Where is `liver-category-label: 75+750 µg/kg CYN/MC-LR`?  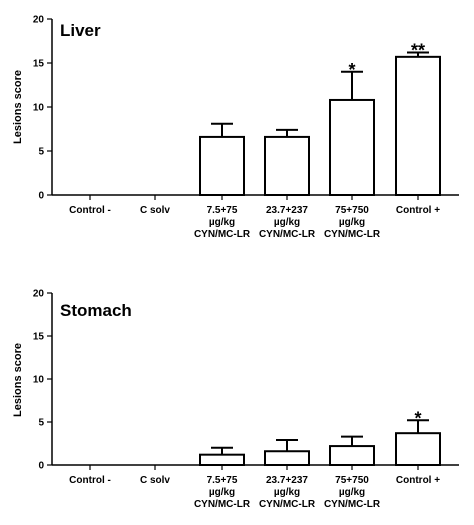 liver-category-label: 75+750 µg/kg CYN/MC-LR is located at coordinates (352, 222).